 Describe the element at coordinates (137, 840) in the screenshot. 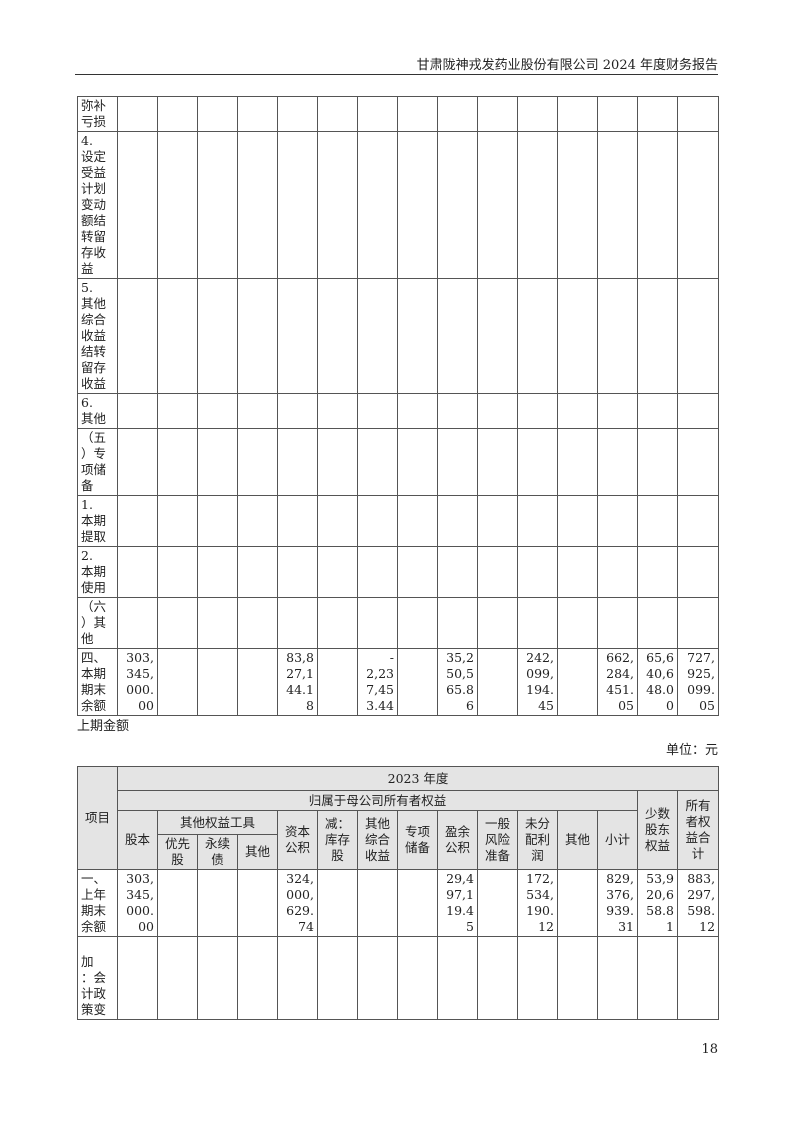

I see `header-share-capital: 股本` at that location.